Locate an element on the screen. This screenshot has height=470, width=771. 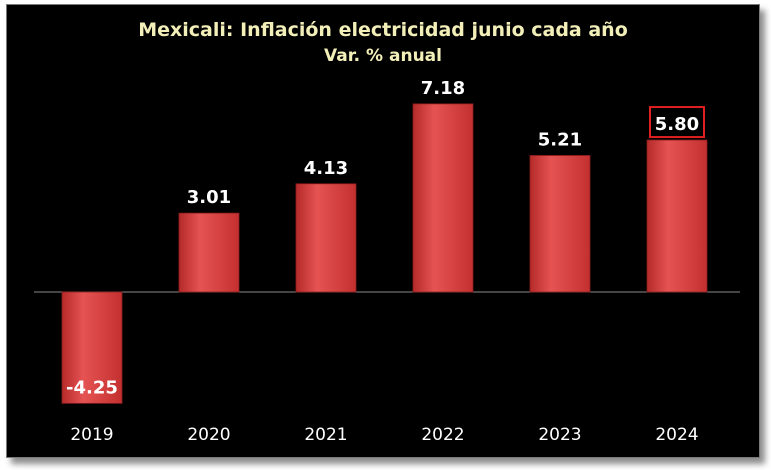
bar-2022 is located at coordinates (443, 198).